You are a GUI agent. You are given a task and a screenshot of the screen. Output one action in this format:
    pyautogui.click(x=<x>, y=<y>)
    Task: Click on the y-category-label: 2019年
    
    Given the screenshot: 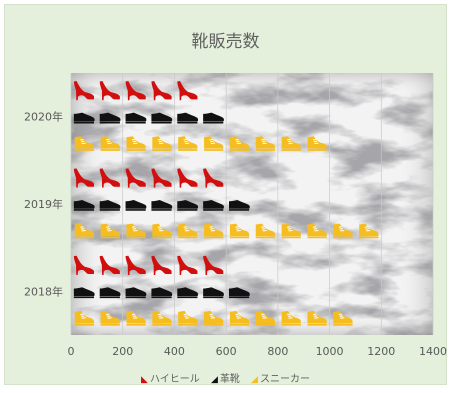 What is the action you would take?
    pyautogui.click(x=43, y=204)
    